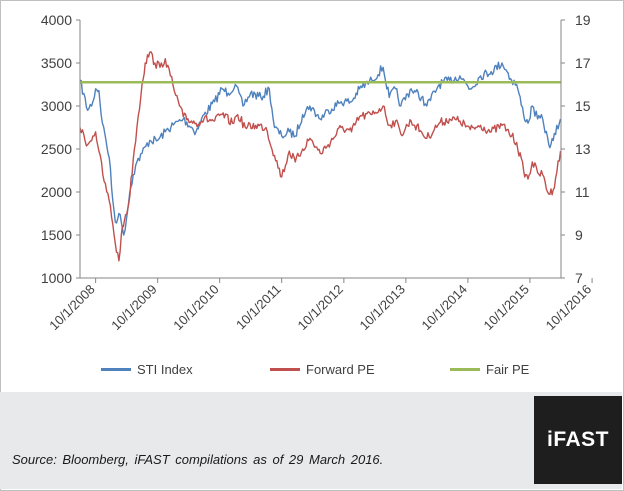 This screenshot has width=624, height=491. I want to click on y-right-tick-label: 15, so click(583, 106).